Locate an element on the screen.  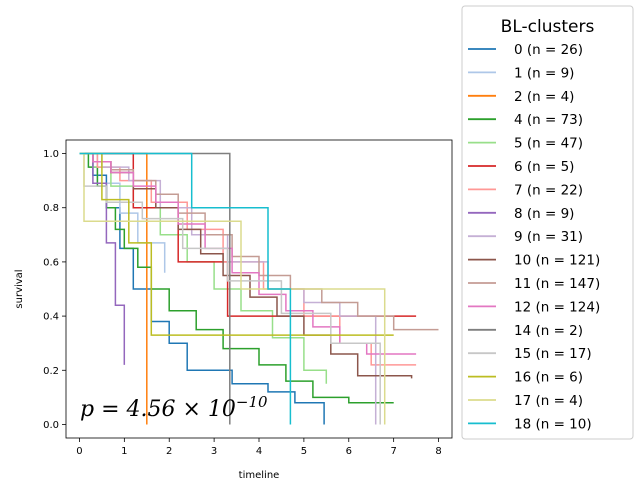
legend-entry-label: 6 (n = 5) is located at coordinates (544, 167).